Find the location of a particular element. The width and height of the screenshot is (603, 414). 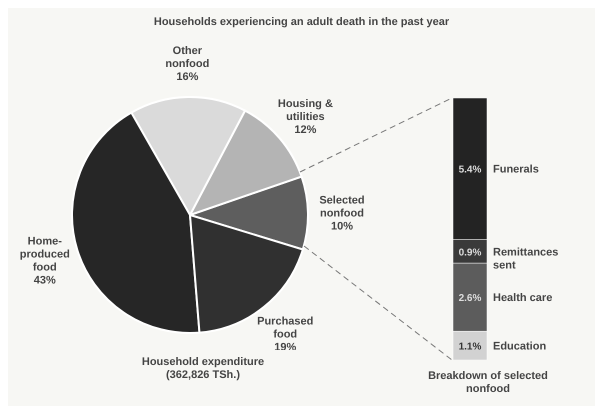

data-label: 10% is located at coordinates (342, 226).